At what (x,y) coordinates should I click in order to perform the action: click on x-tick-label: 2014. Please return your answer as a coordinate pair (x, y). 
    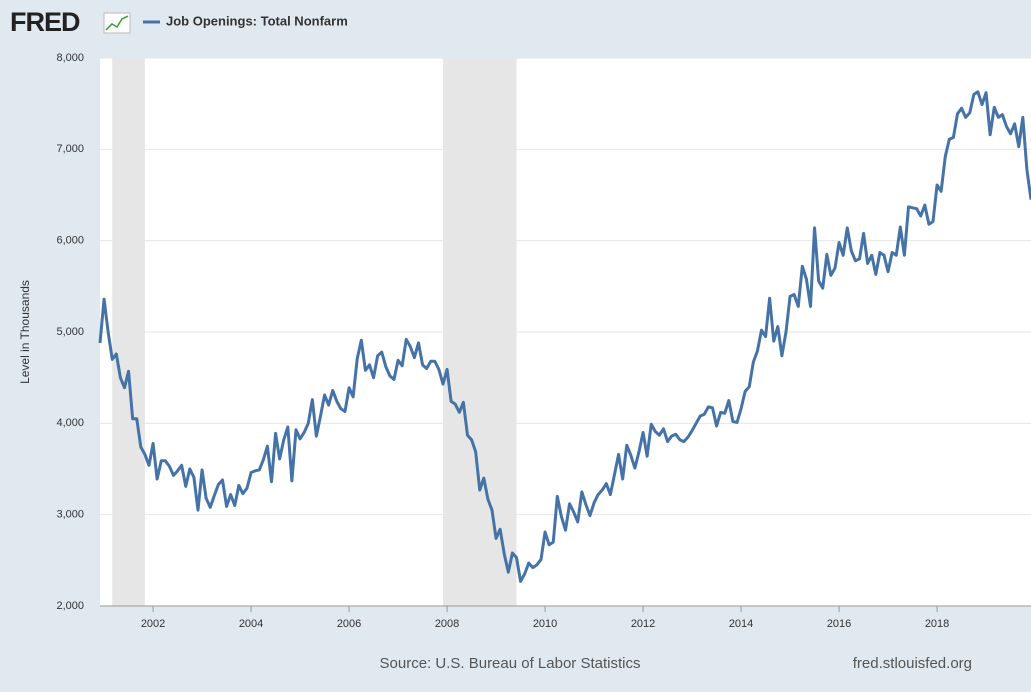
    Looking at the image, I should click on (741, 624).